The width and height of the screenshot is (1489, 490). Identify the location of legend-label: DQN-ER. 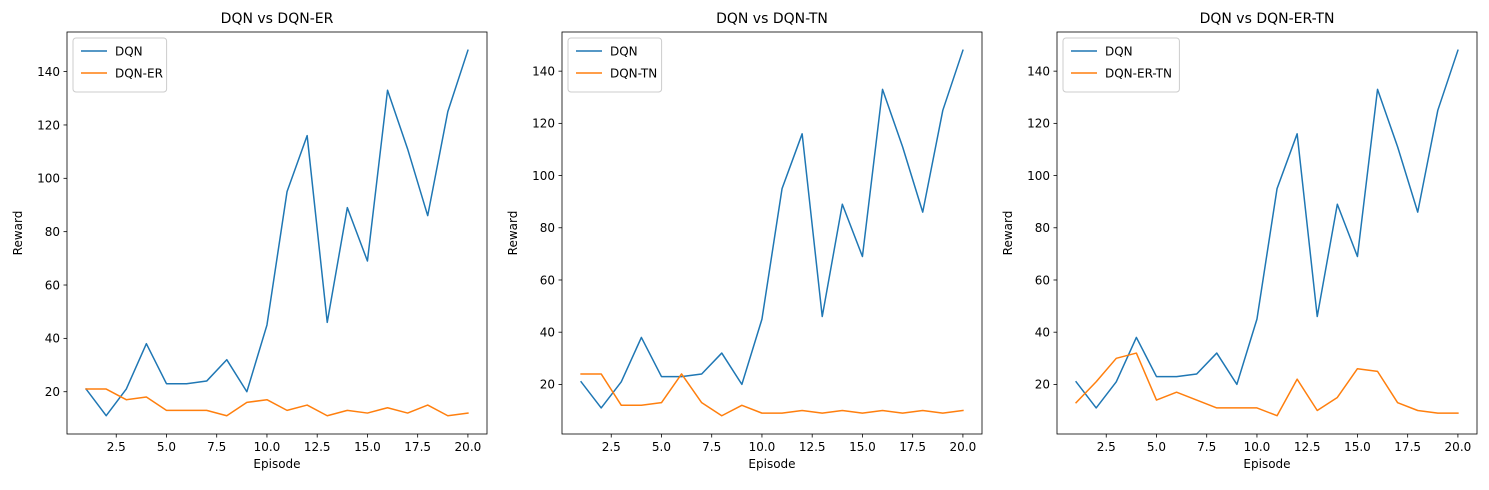
(139, 73).